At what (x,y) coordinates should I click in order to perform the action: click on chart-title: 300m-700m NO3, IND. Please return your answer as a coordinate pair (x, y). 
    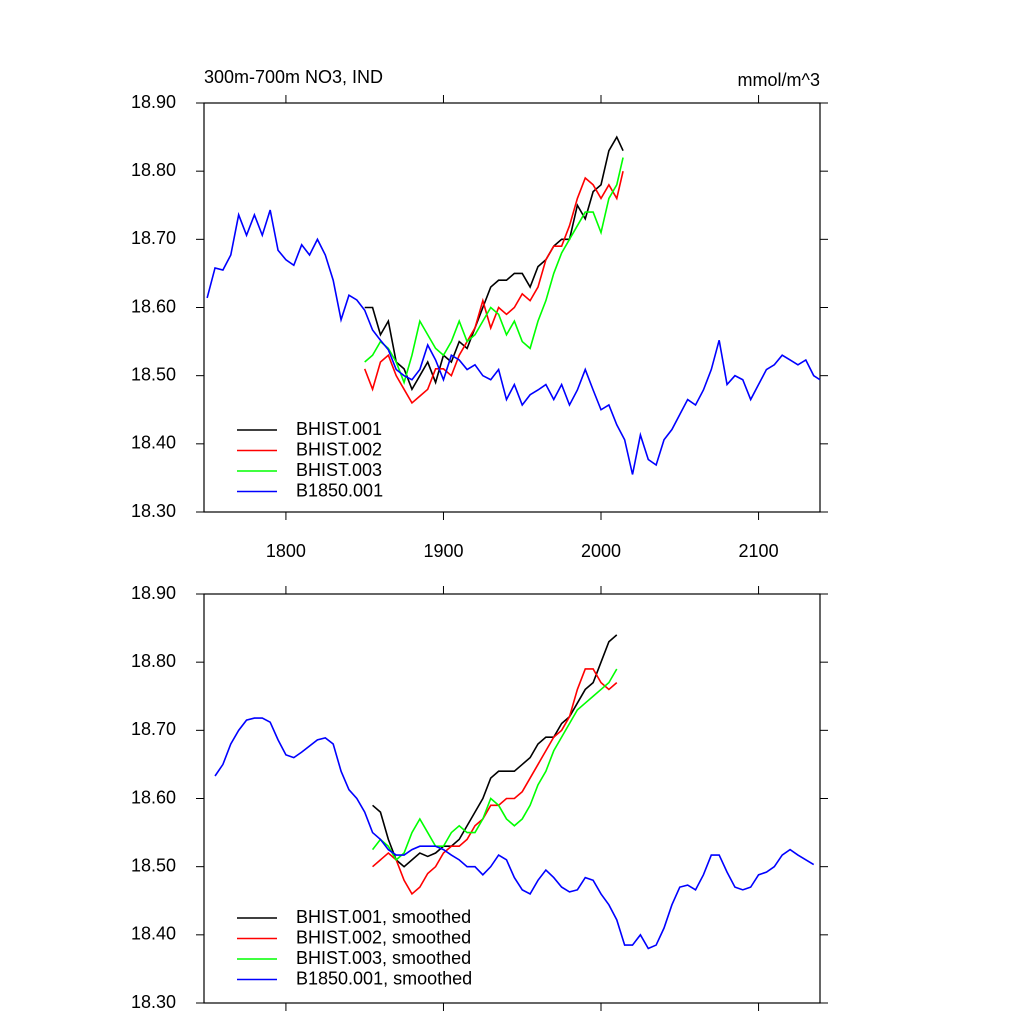
    Looking at the image, I should click on (293, 77).